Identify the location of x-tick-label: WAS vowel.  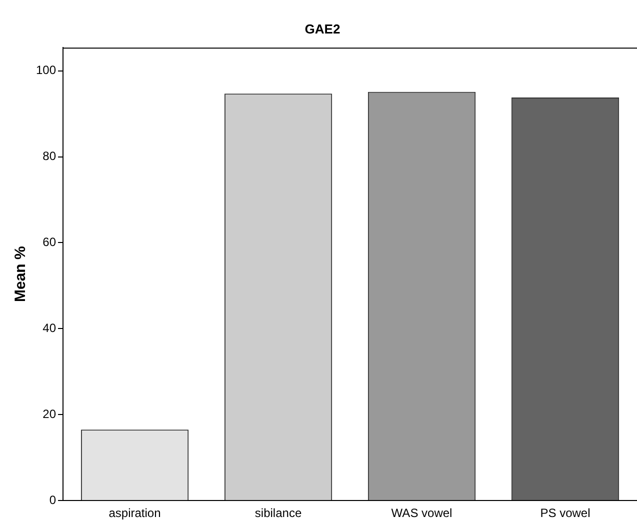
(421, 513).